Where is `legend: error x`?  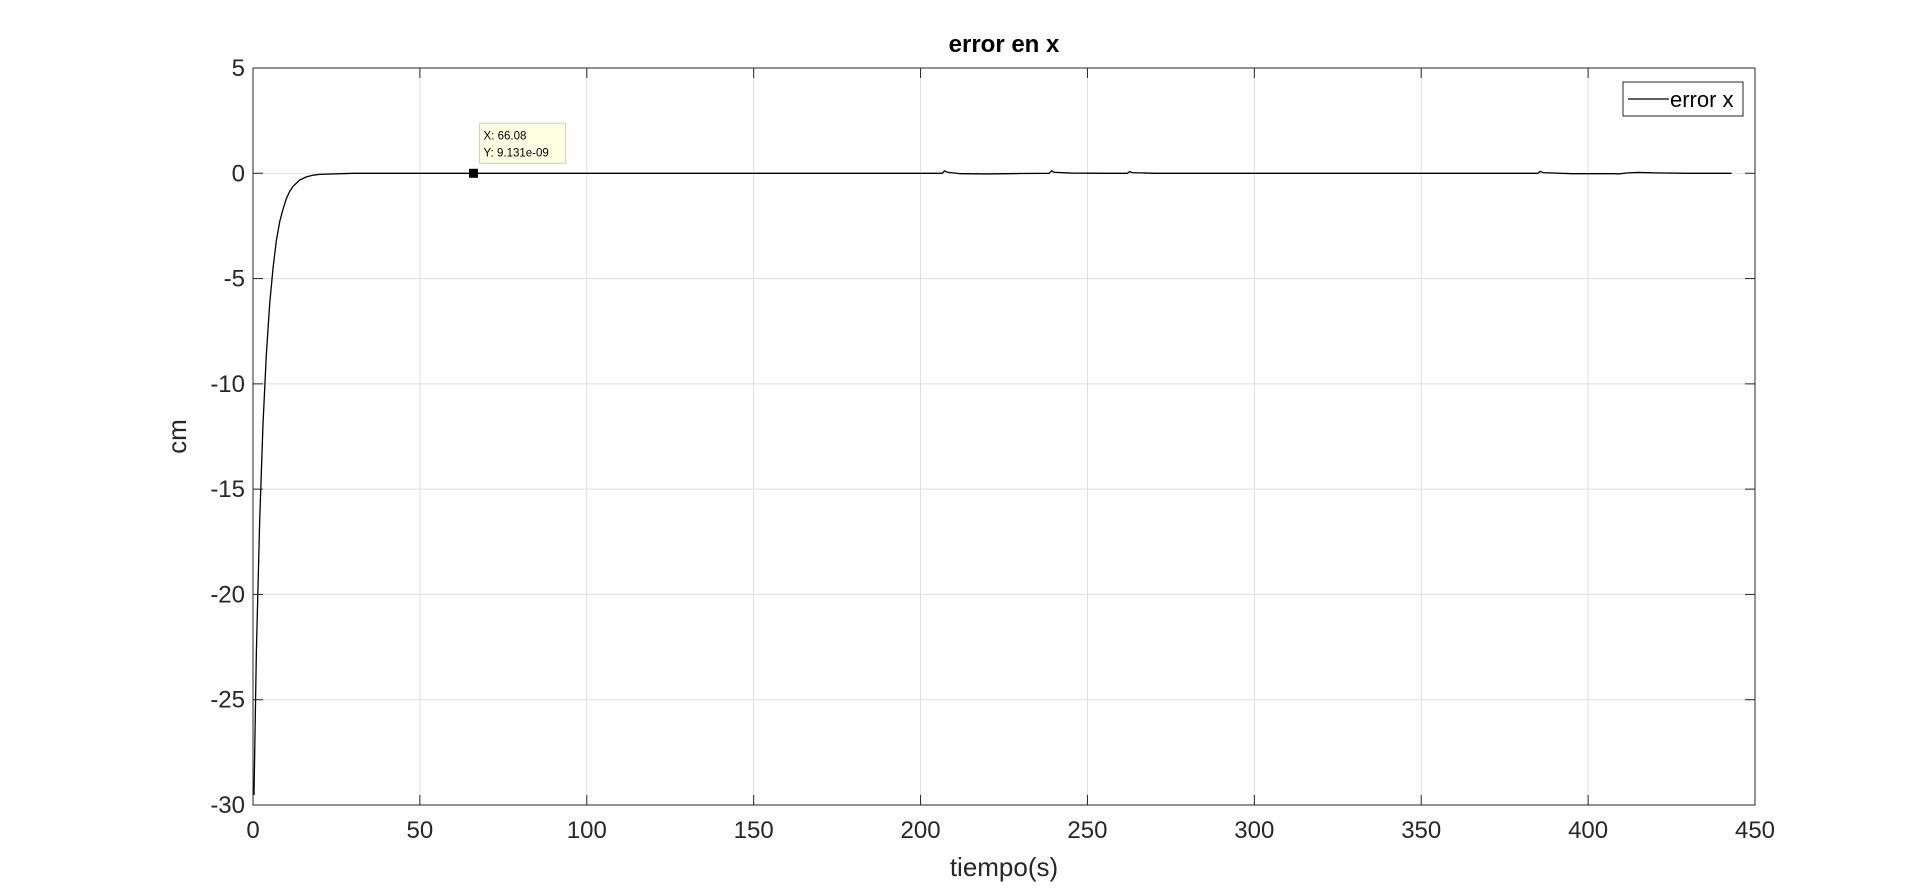
legend: error x is located at coordinates (1683, 99).